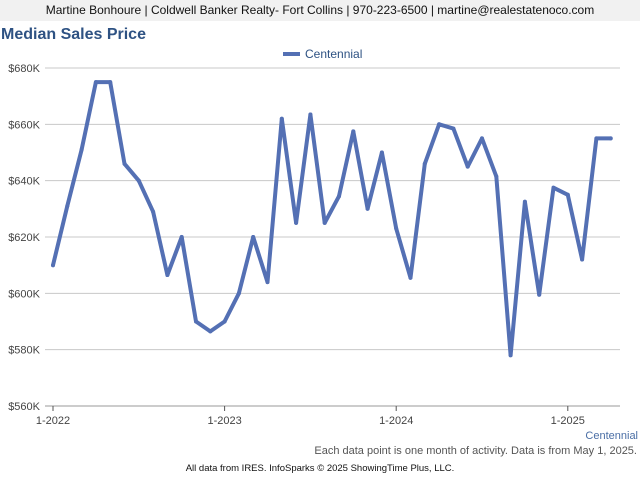  What do you see at coordinates (24, 69) in the screenshot?
I see `y-tick-label: $680K` at bounding box center [24, 69].